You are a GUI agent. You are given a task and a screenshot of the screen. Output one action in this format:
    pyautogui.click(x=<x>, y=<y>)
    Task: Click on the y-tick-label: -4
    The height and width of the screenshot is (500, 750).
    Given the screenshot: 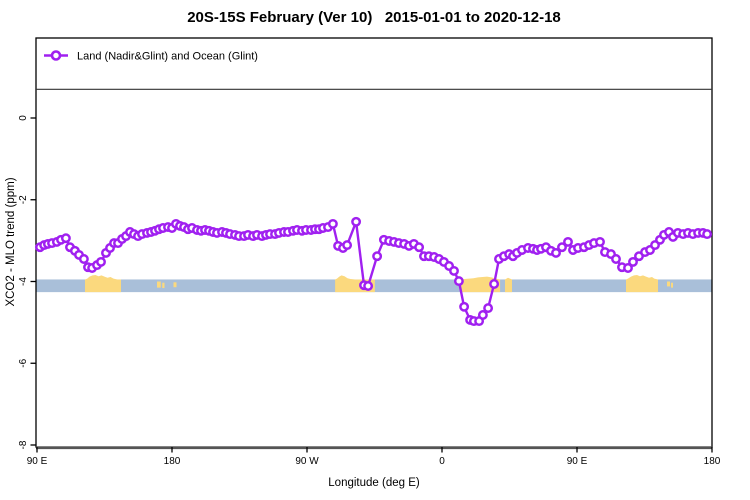 What is the action you would take?
    pyautogui.click(x=23, y=281)
    